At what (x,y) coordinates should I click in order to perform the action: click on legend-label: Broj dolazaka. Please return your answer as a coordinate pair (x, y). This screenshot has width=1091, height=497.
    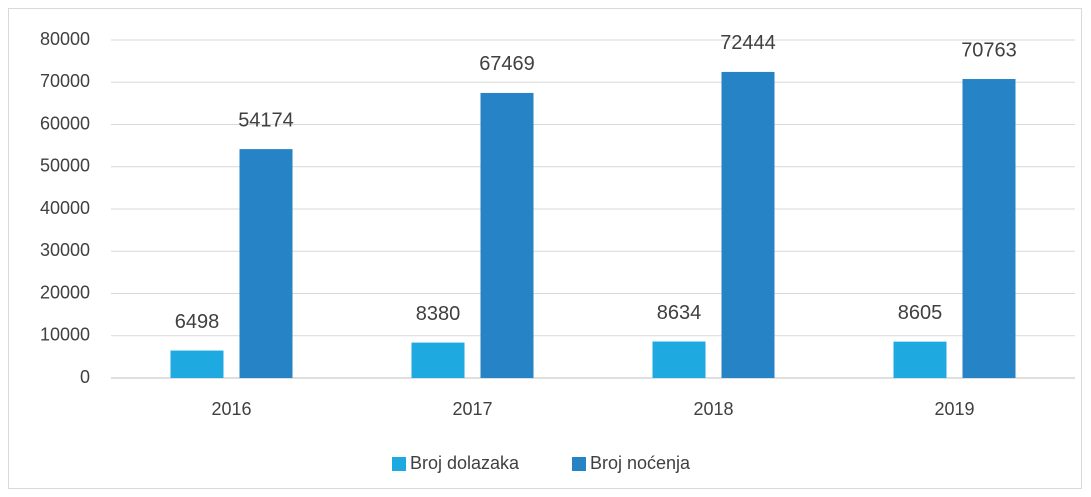
    Looking at the image, I should click on (465, 463).